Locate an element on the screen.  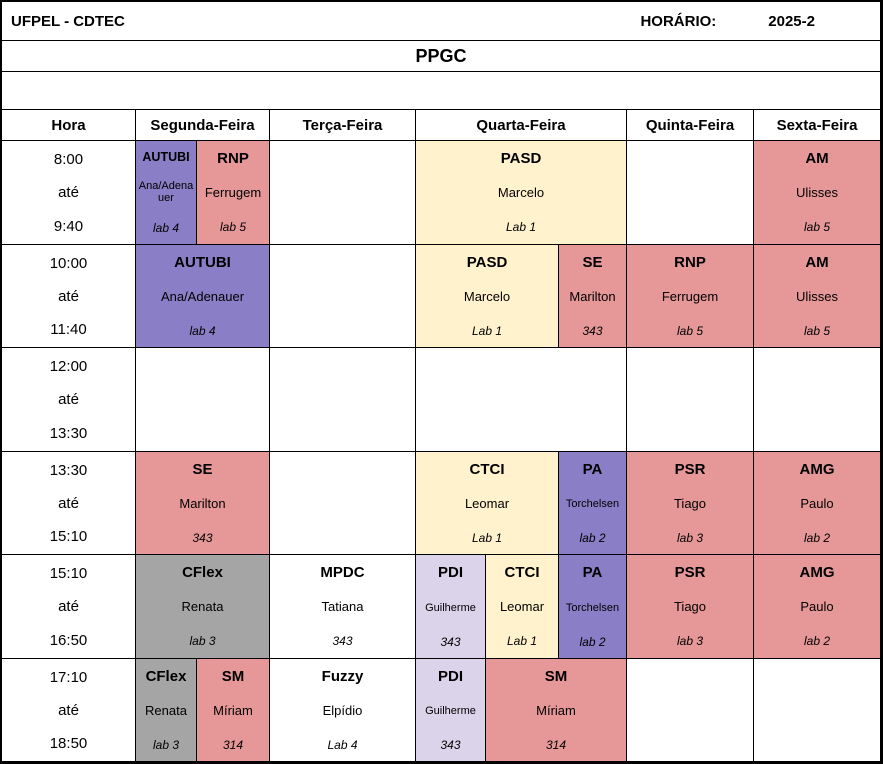
class-cell-rnp-quinta-1000: RNP Ferrugem lab 5 is located at coordinates (690, 296).